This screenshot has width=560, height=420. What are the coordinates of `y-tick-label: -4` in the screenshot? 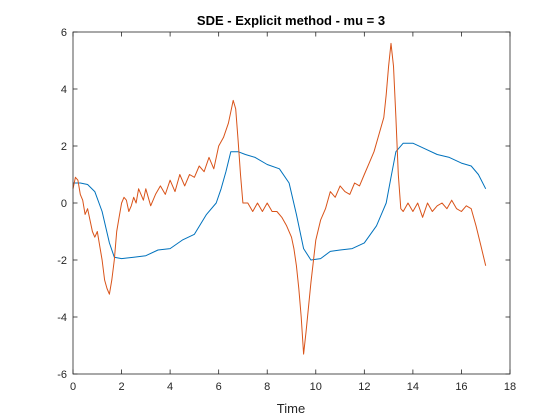 It's located at (62, 318).